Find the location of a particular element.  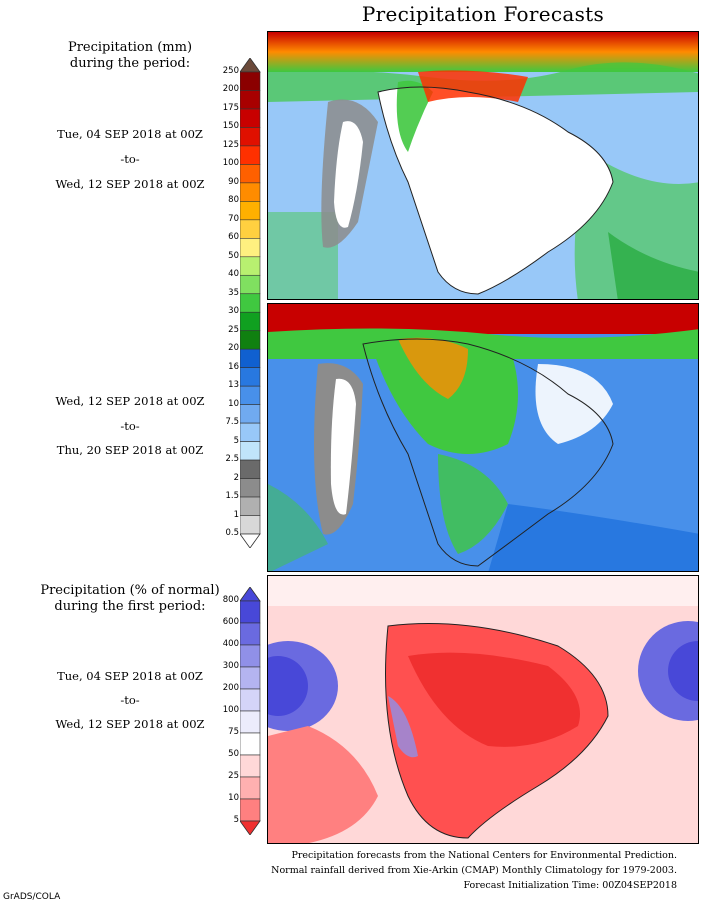

colorbar-tick-label: 2 is located at coordinates (236, 477).